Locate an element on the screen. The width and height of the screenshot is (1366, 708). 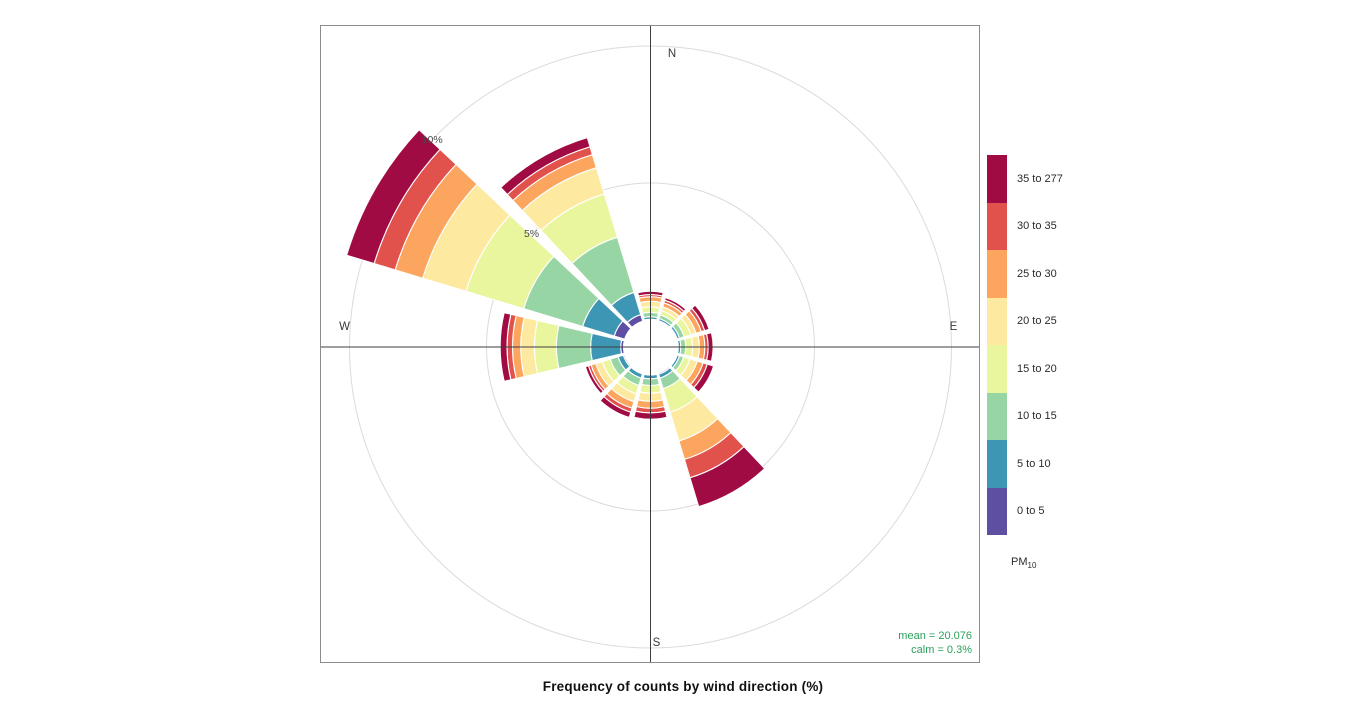
legend-row: 35 to 277 is located at coordinates (1025, 179).